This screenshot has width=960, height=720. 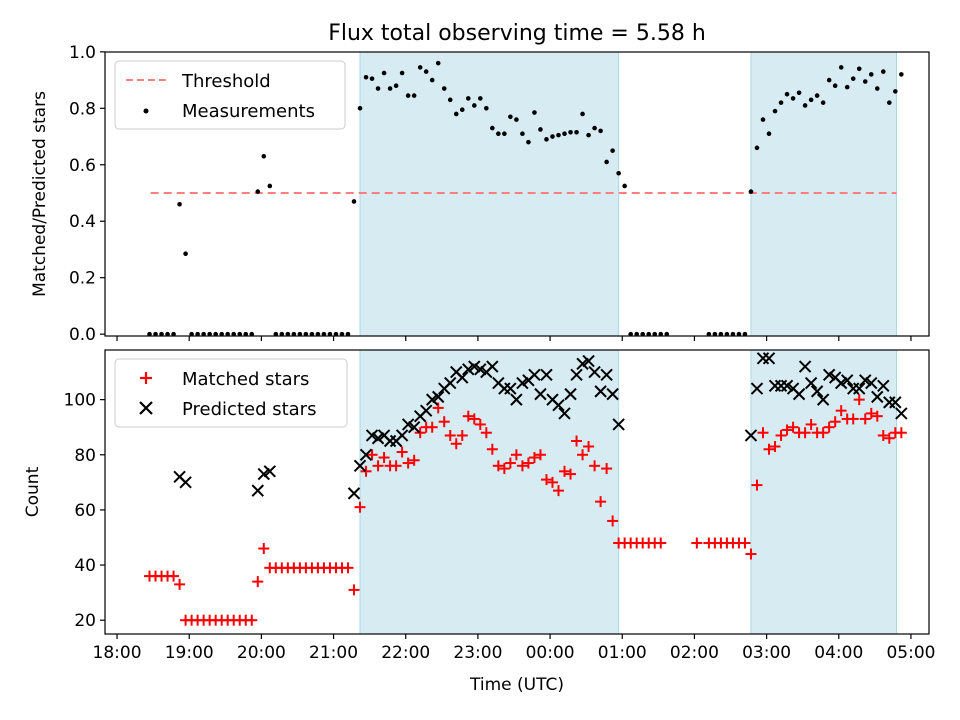 What do you see at coordinates (82, 335) in the screenshot?
I see `top-y-tick-label: 0.0` at bounding box center [82, 335].